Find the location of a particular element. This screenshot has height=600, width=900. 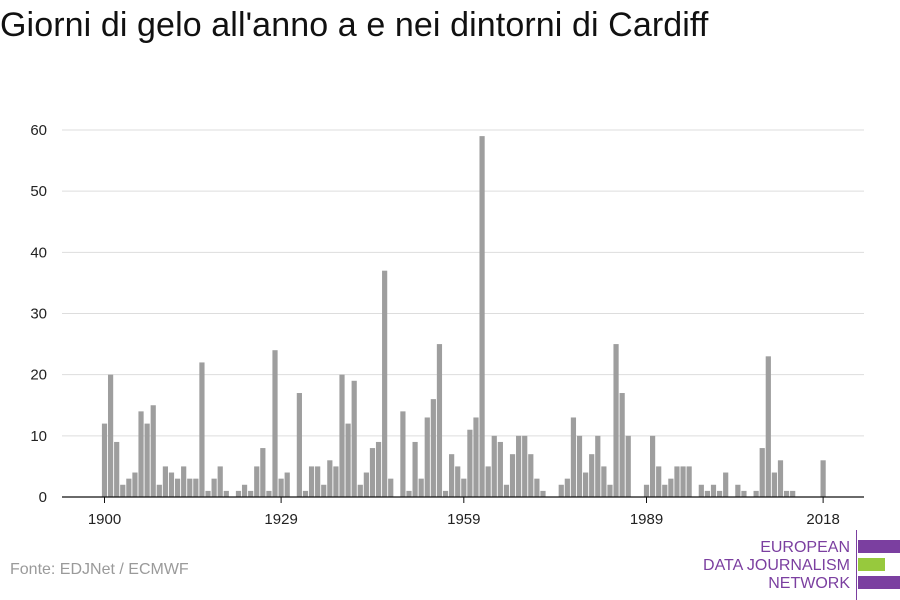

bar-1926 is located at coordinates (263, 472).